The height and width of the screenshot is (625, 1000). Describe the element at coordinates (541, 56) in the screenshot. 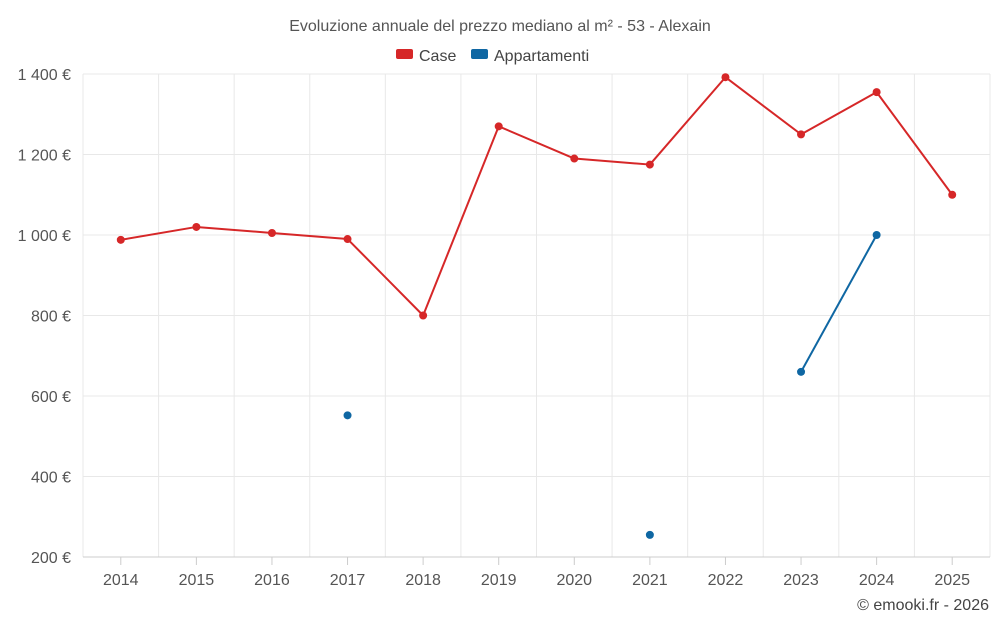

I see `legend-label-appartamenti: Appartamenti` at that location.